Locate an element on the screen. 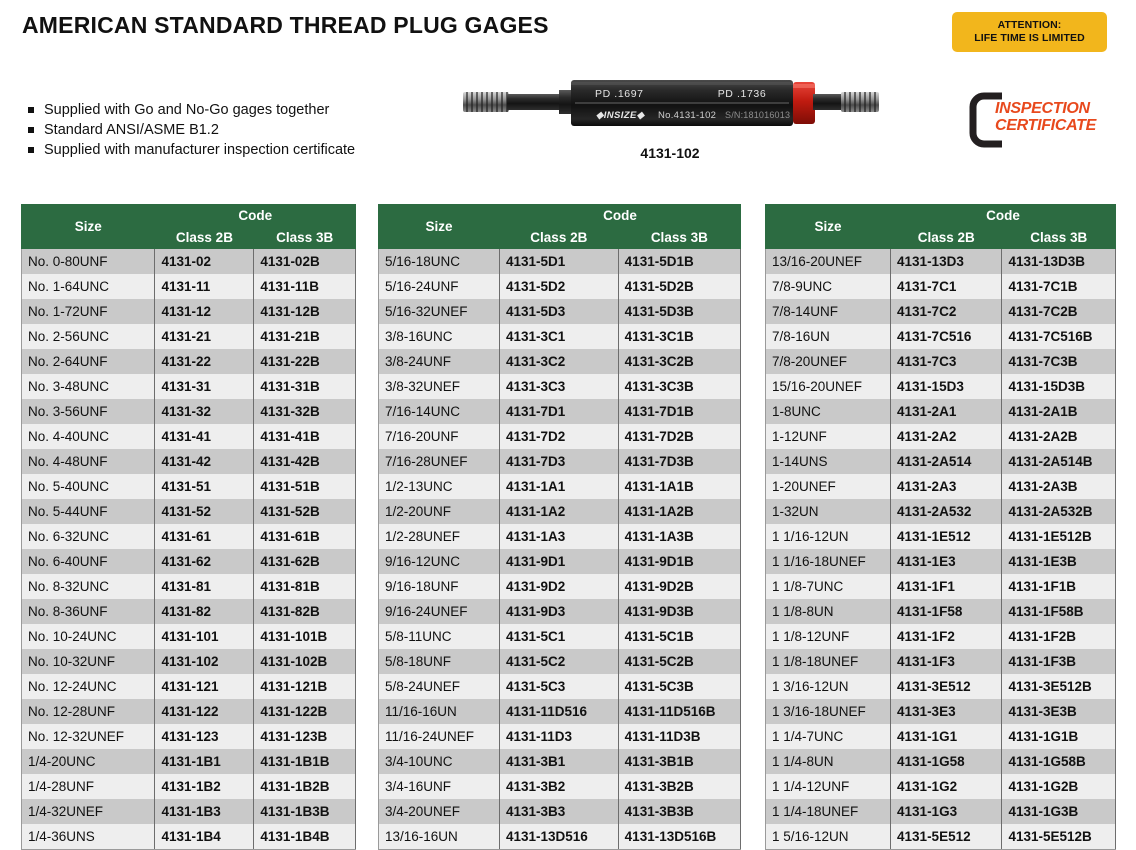  cell-size: 9/16-24UNEF is located at coordinates (439, 611).